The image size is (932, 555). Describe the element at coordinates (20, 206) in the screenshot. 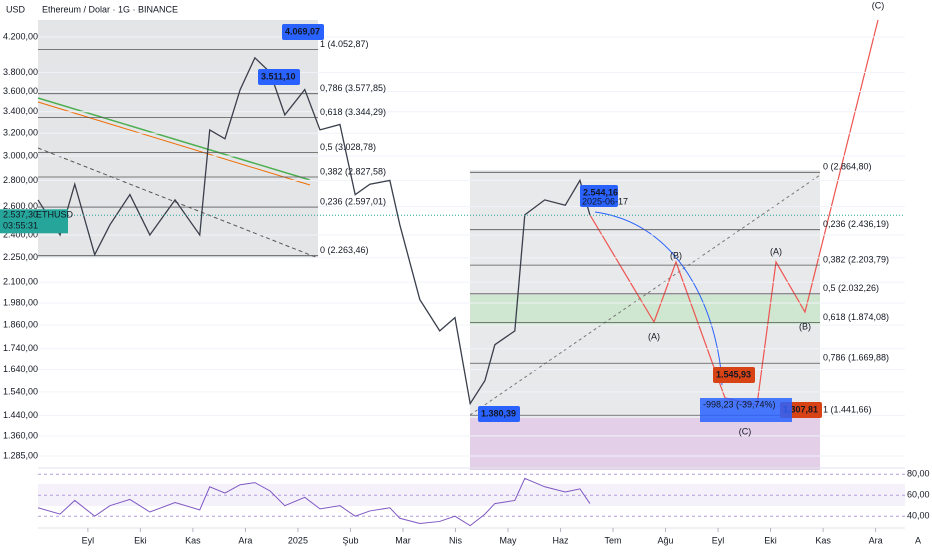

I see `y-tick-label: 2.600,00` at that location.